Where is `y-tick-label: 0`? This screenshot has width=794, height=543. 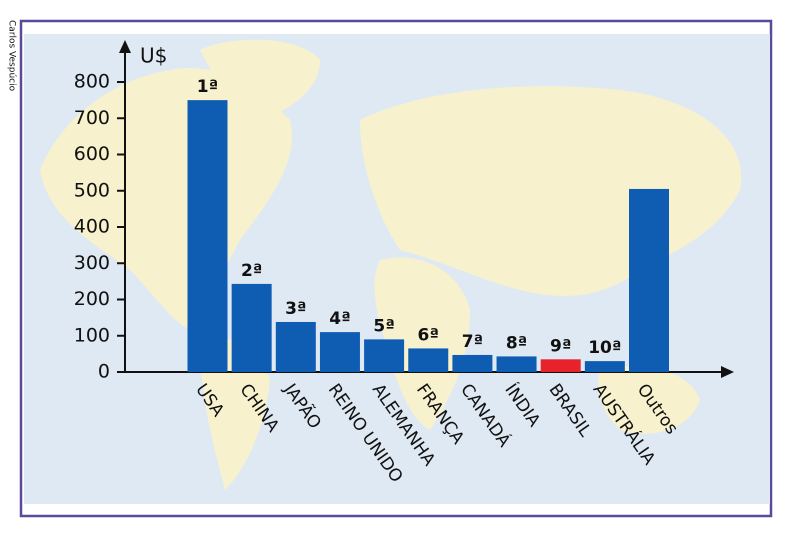
y-tick-label: 0 is located at coordinates (104, 372).